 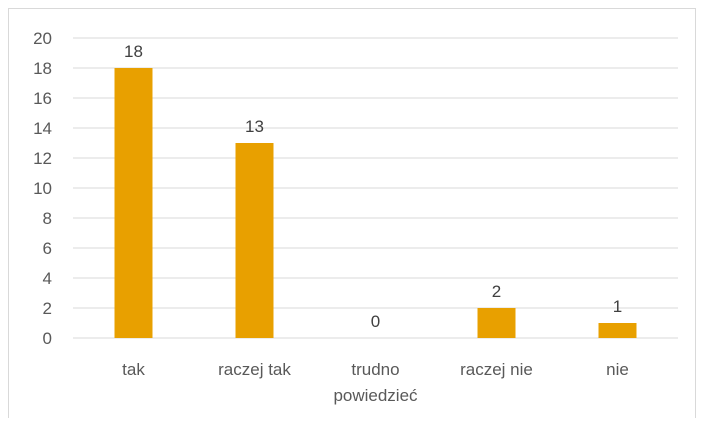 What do you see at coordinates (42, 68) in the screenshot?
I see `y-tick-label: 18` at bounding box center [42, 68].